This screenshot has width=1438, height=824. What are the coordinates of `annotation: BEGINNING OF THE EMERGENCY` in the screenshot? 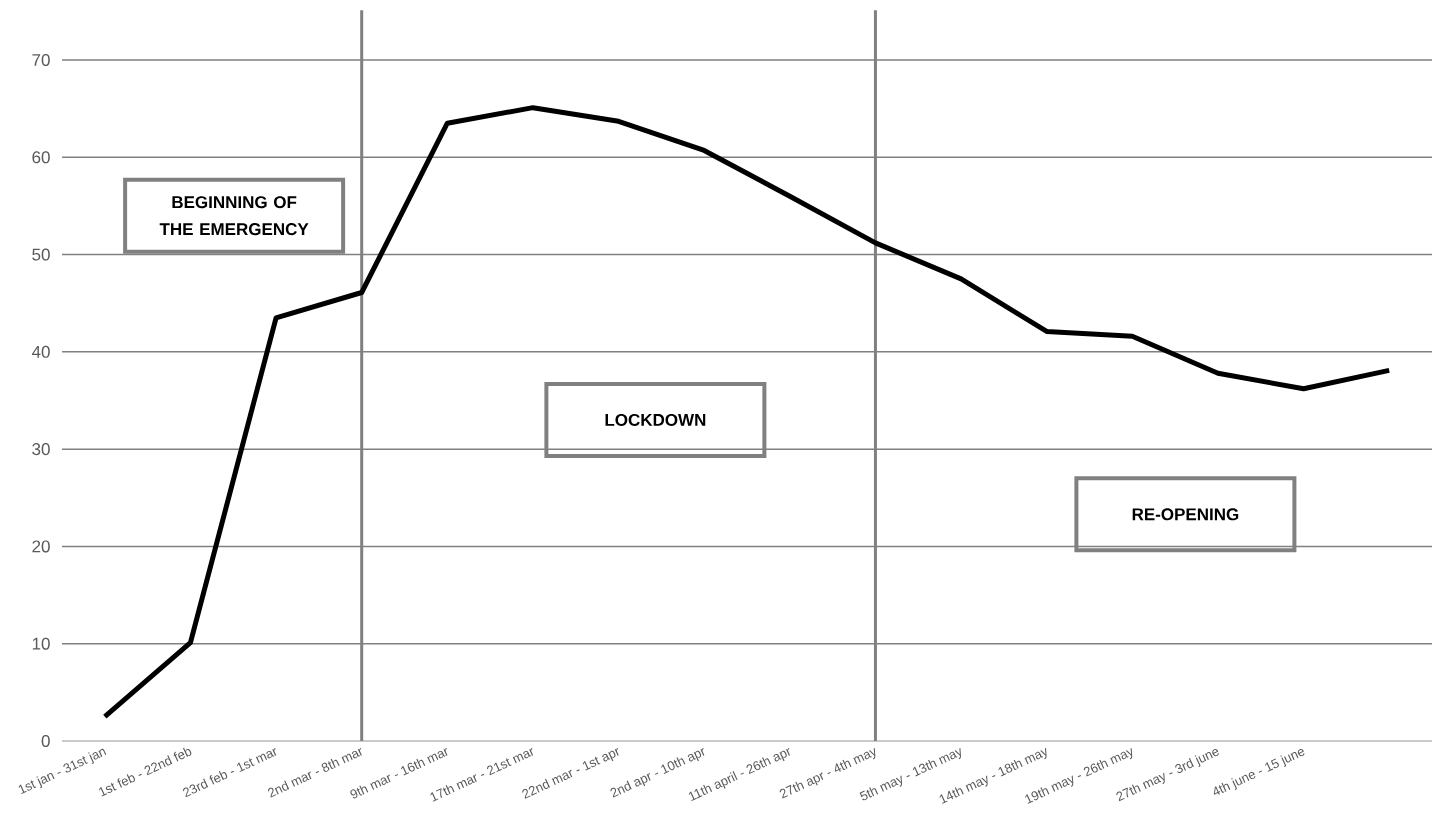 It's located at (234, 216).